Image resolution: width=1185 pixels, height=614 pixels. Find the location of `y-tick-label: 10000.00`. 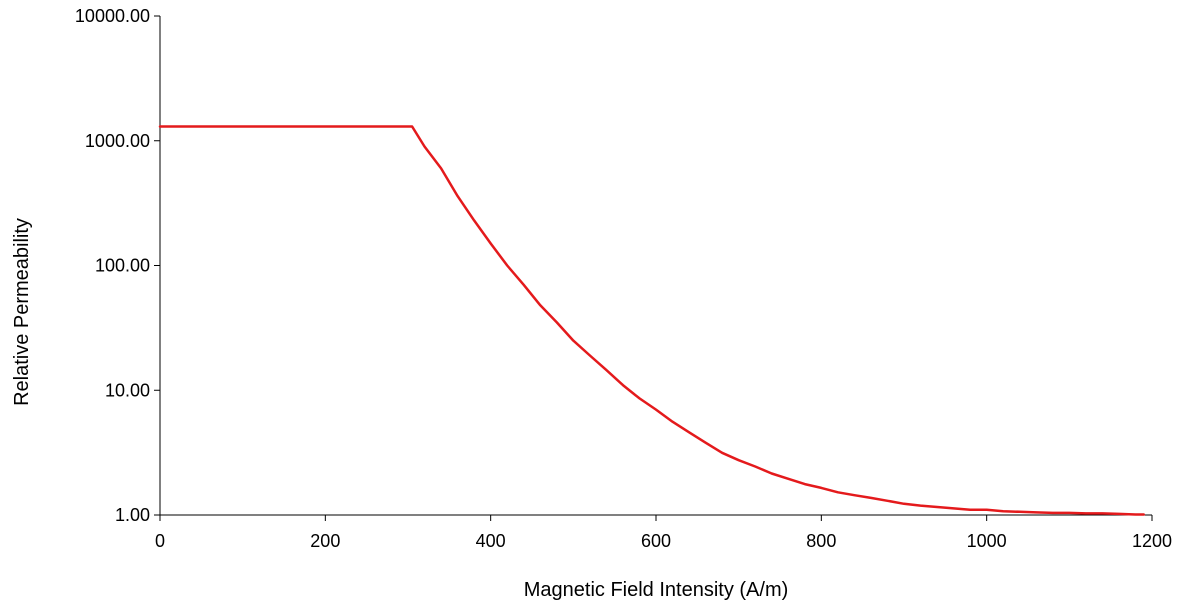

y-tick-label: 10000.00 is located at coordinates (112, 16).